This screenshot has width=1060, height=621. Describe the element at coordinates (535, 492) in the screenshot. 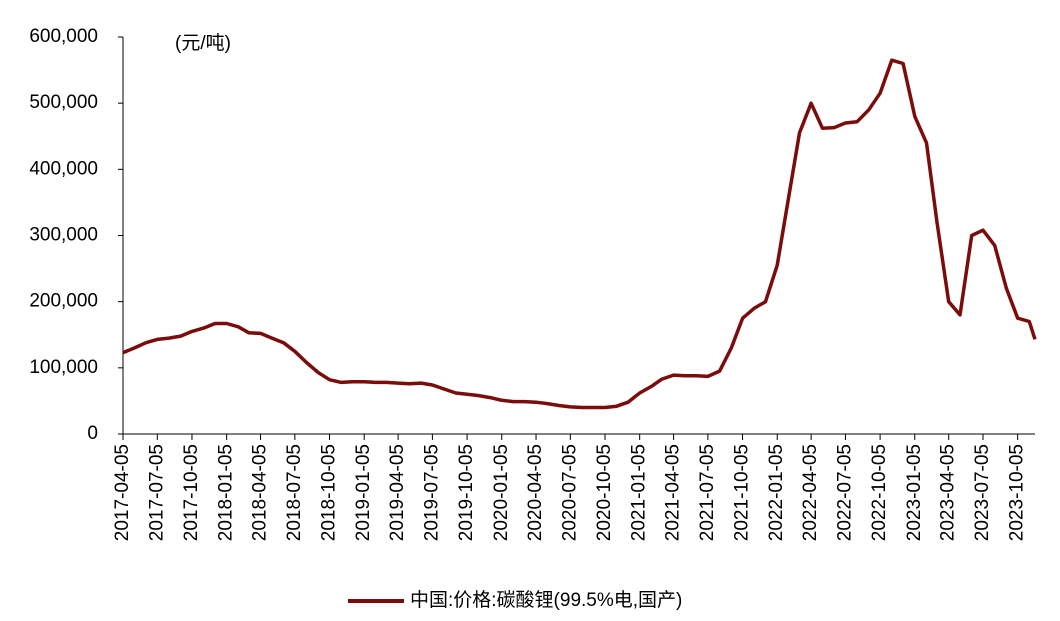

I see `x-tick-label: 2020-04-05` at that location.